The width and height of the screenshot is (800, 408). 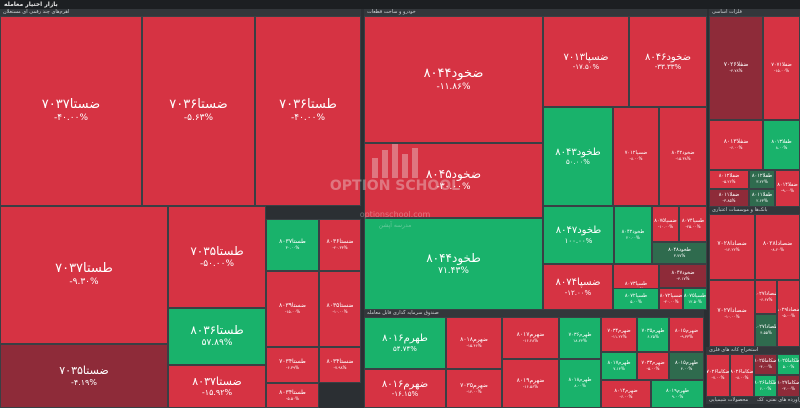 What do you see at coordinates (787, 188) in the screenshot?
I see `treemap-tile-ضفلا۸۰۱۴: ضفلا۸۰۱۴ -۹.۰۰%` at bounding box center [787, 188].